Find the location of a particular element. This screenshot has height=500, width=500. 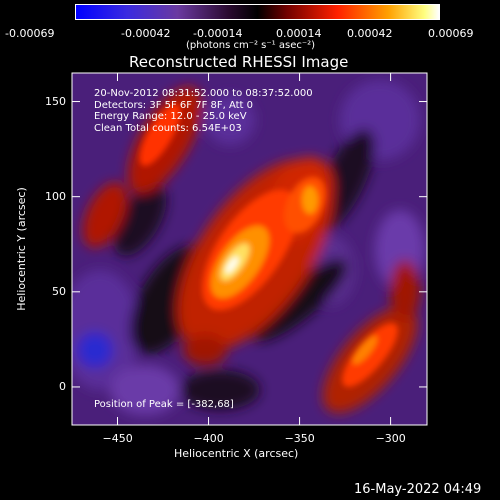

colorbar-tick: 0.00014 is located at coordinates (299, 33).